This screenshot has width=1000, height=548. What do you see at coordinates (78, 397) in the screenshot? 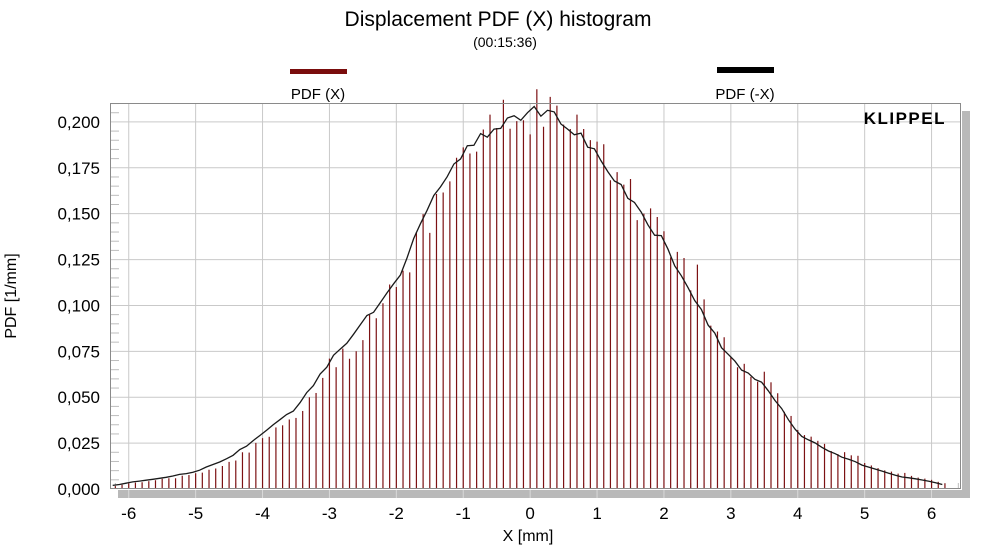
I see `y-tick-label: 0,050` at bounding box center [78, 397].